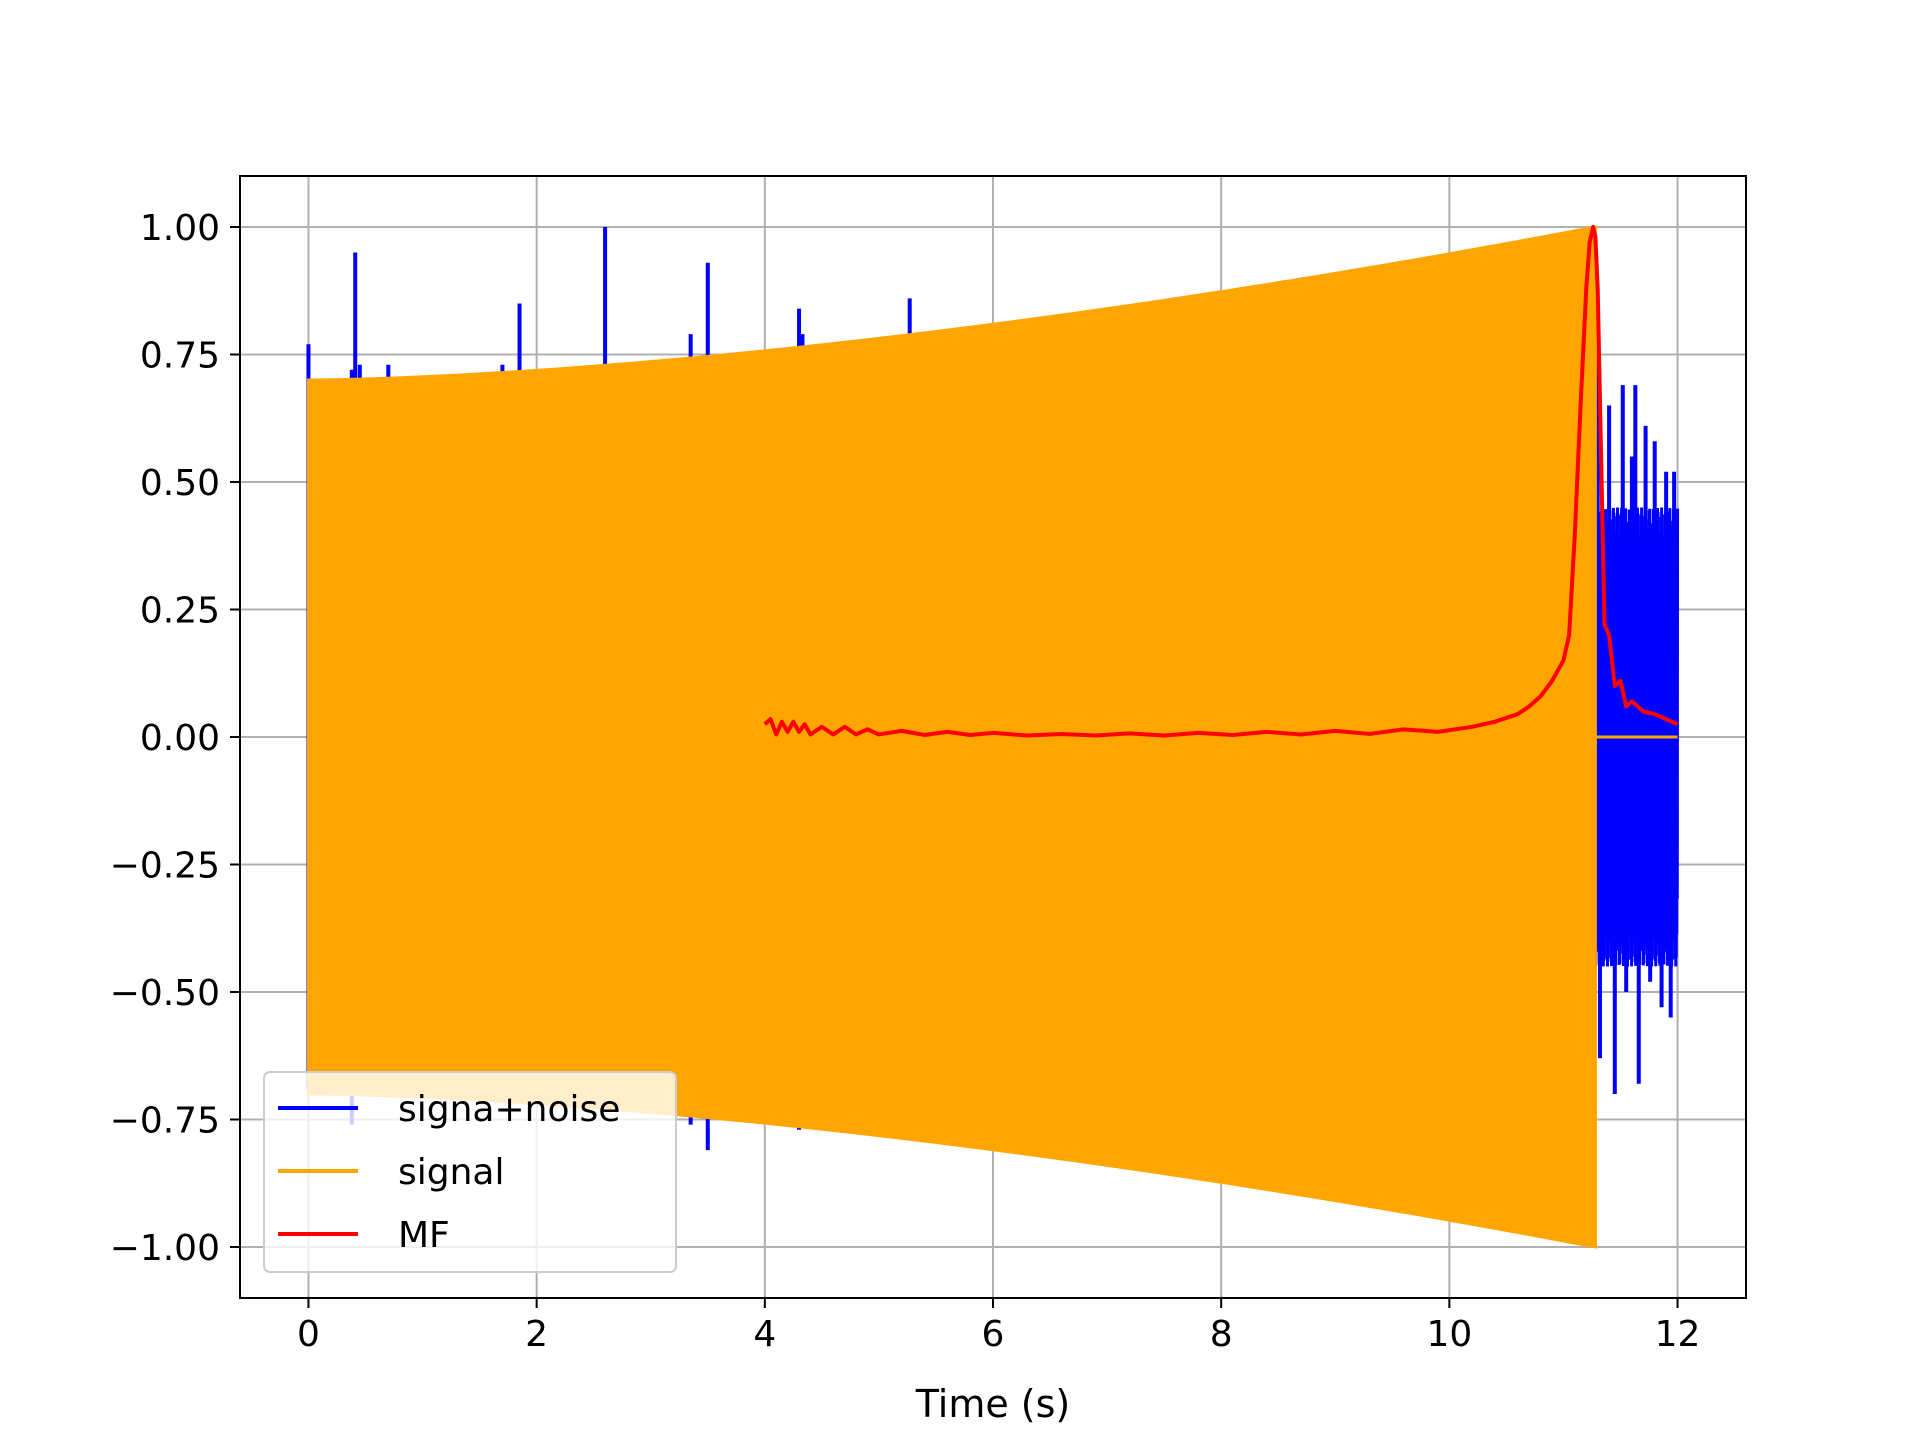 Image resolution: width=1920 pixels, height=1445 pixels. I want to click on x-tick-label: 8, so click(1221, 1334).